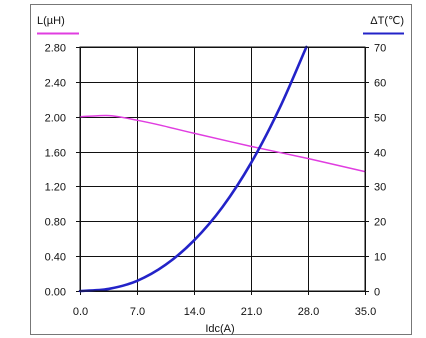  I want to click on y-tick-label-right: 0, so click(377, 293).